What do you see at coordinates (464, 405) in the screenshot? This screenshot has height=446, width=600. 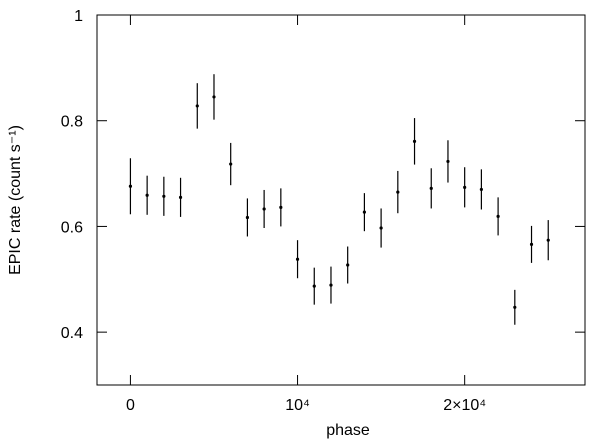 I see `x-tick-label: 2×10⁴` at bounding box center [464, 405].